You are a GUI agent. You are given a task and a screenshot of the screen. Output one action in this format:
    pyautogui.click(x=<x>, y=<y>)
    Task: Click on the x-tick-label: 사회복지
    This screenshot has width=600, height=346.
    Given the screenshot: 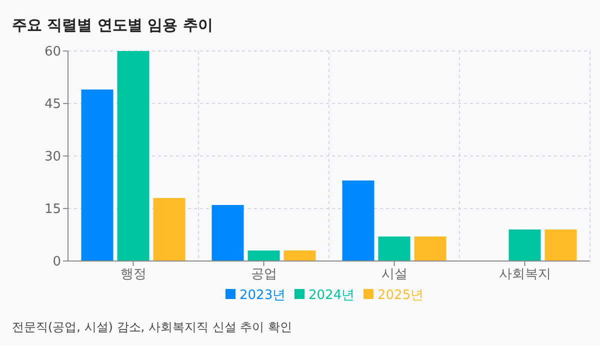 What is the action you would take?
    pyautogui.click(x=524, y=274)
    